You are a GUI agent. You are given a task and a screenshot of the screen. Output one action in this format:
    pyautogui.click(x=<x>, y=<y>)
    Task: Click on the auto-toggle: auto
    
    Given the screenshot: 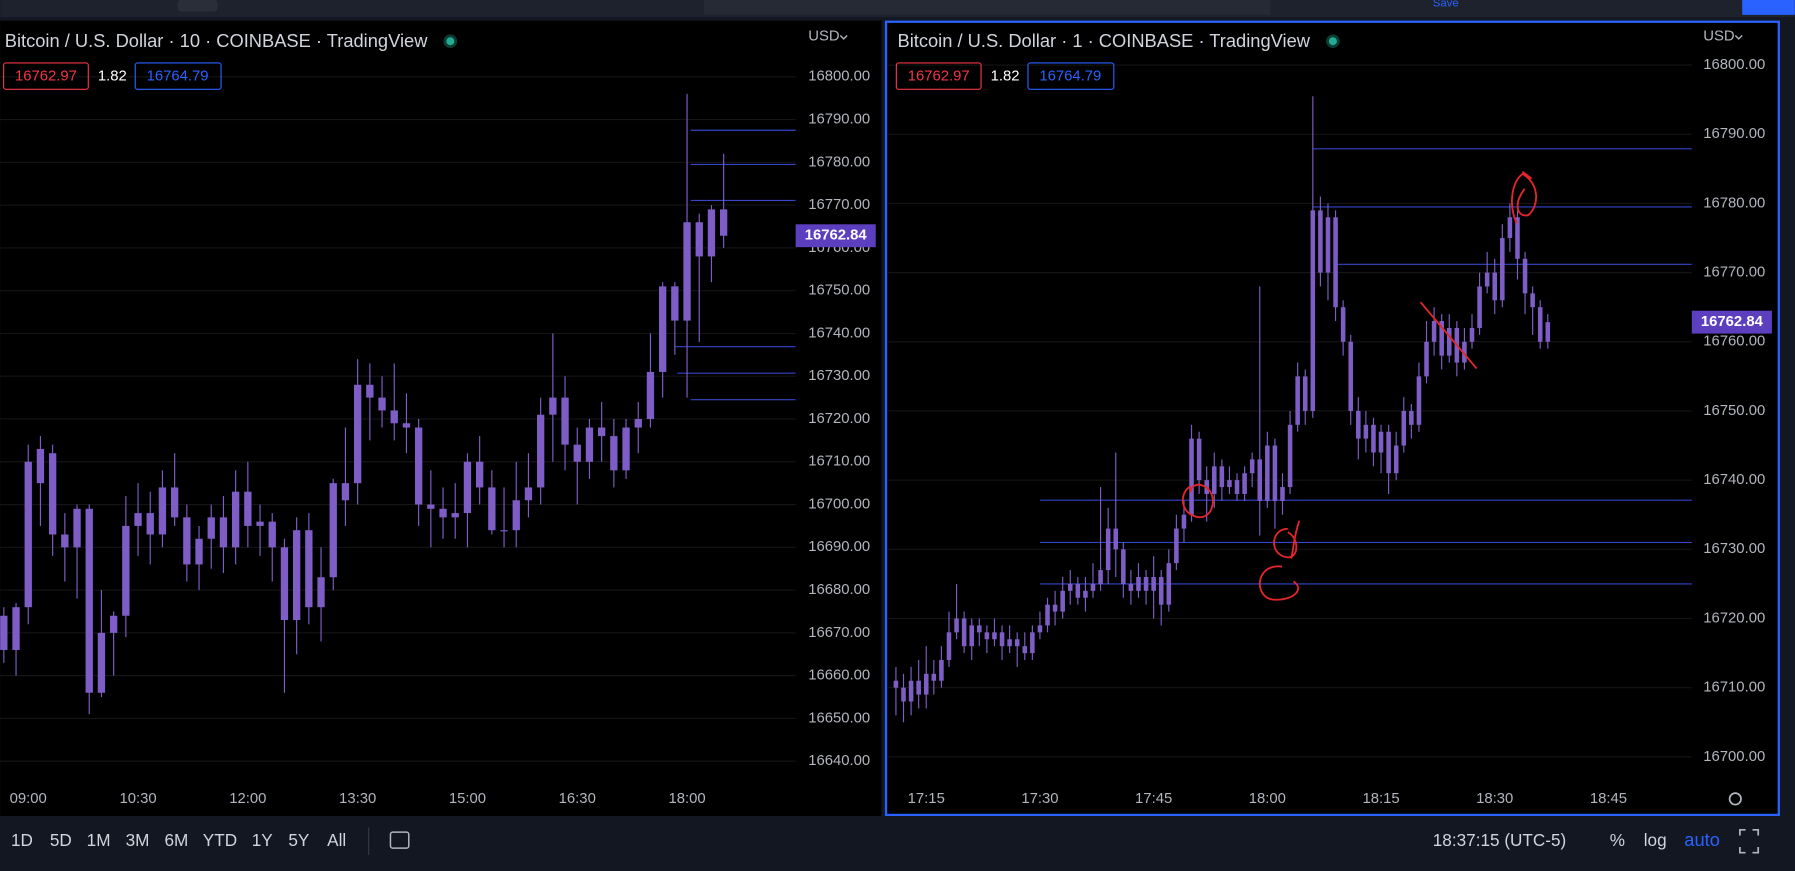 What is the action you would take?
    pyautogui.click(x=1702, y=839)
    